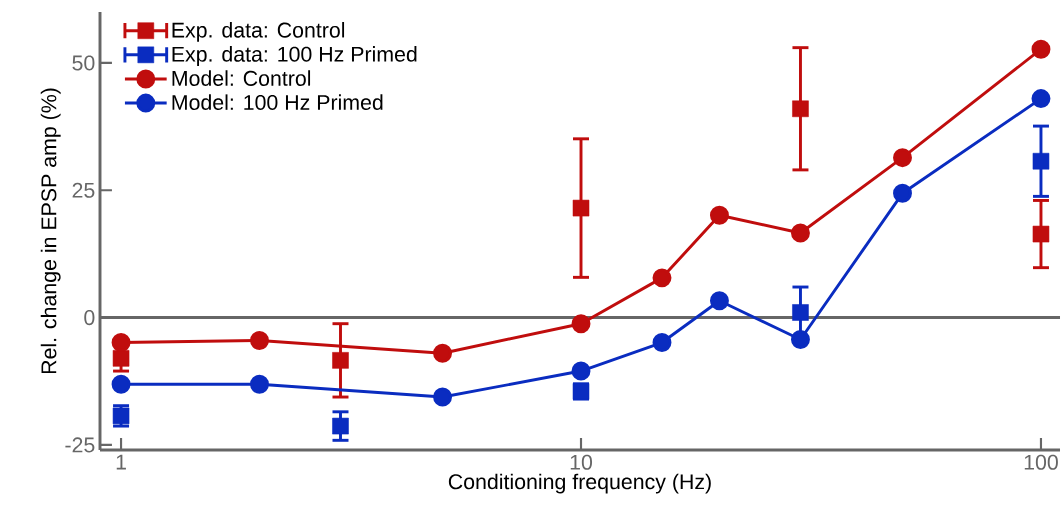  What do you see at coordinates (1041, 462) in the screenshot?
I see `x-tick-label: 100` at bounding box center [1041, 462].